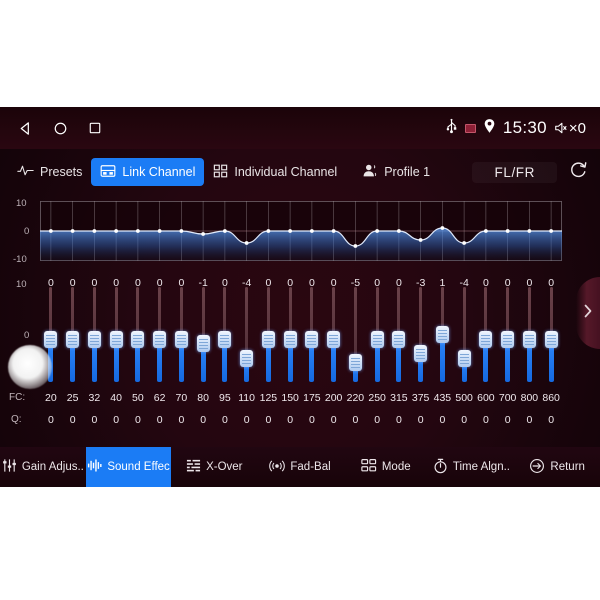 The height and width of the screenshot is (600, 600). Describe the element at coordinates (214, 467) in the screenshot. I see `bottom-item-x-over: X-Over` at that location.